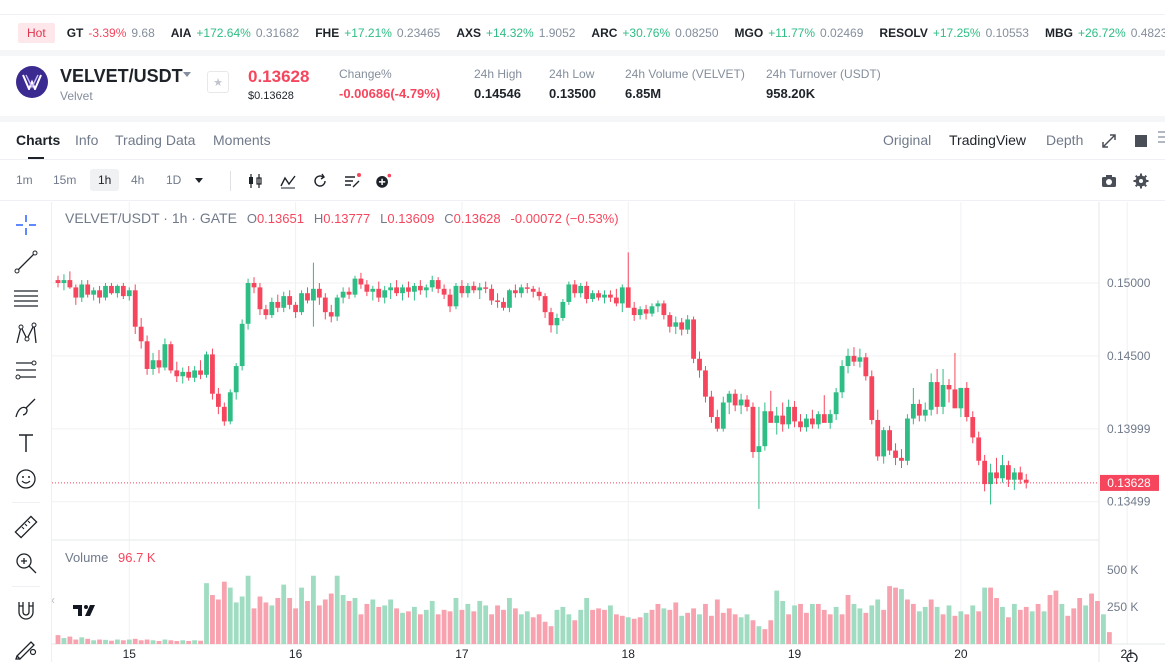 The image size is (1165, 667). Describe the element at coordinates (26, 527) in the screenshot. I see `ruler-icon` at that location.